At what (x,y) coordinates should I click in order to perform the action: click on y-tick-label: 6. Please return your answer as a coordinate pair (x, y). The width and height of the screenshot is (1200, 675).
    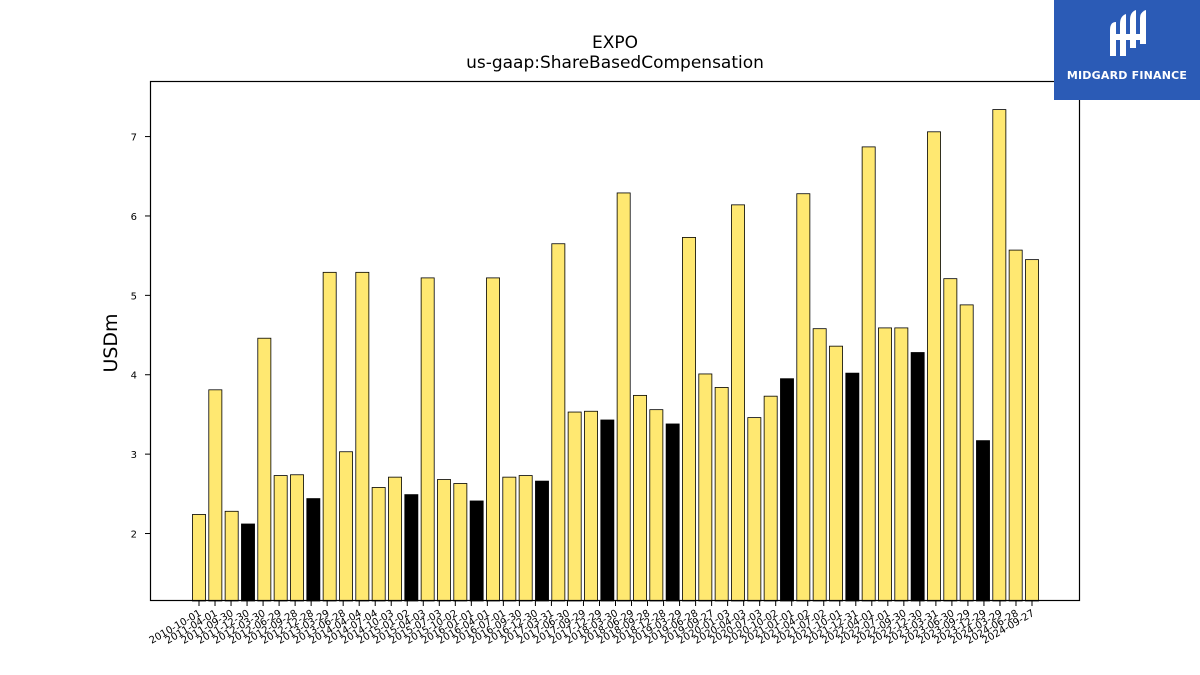
    Looking at the image, I should click on (134, 217).